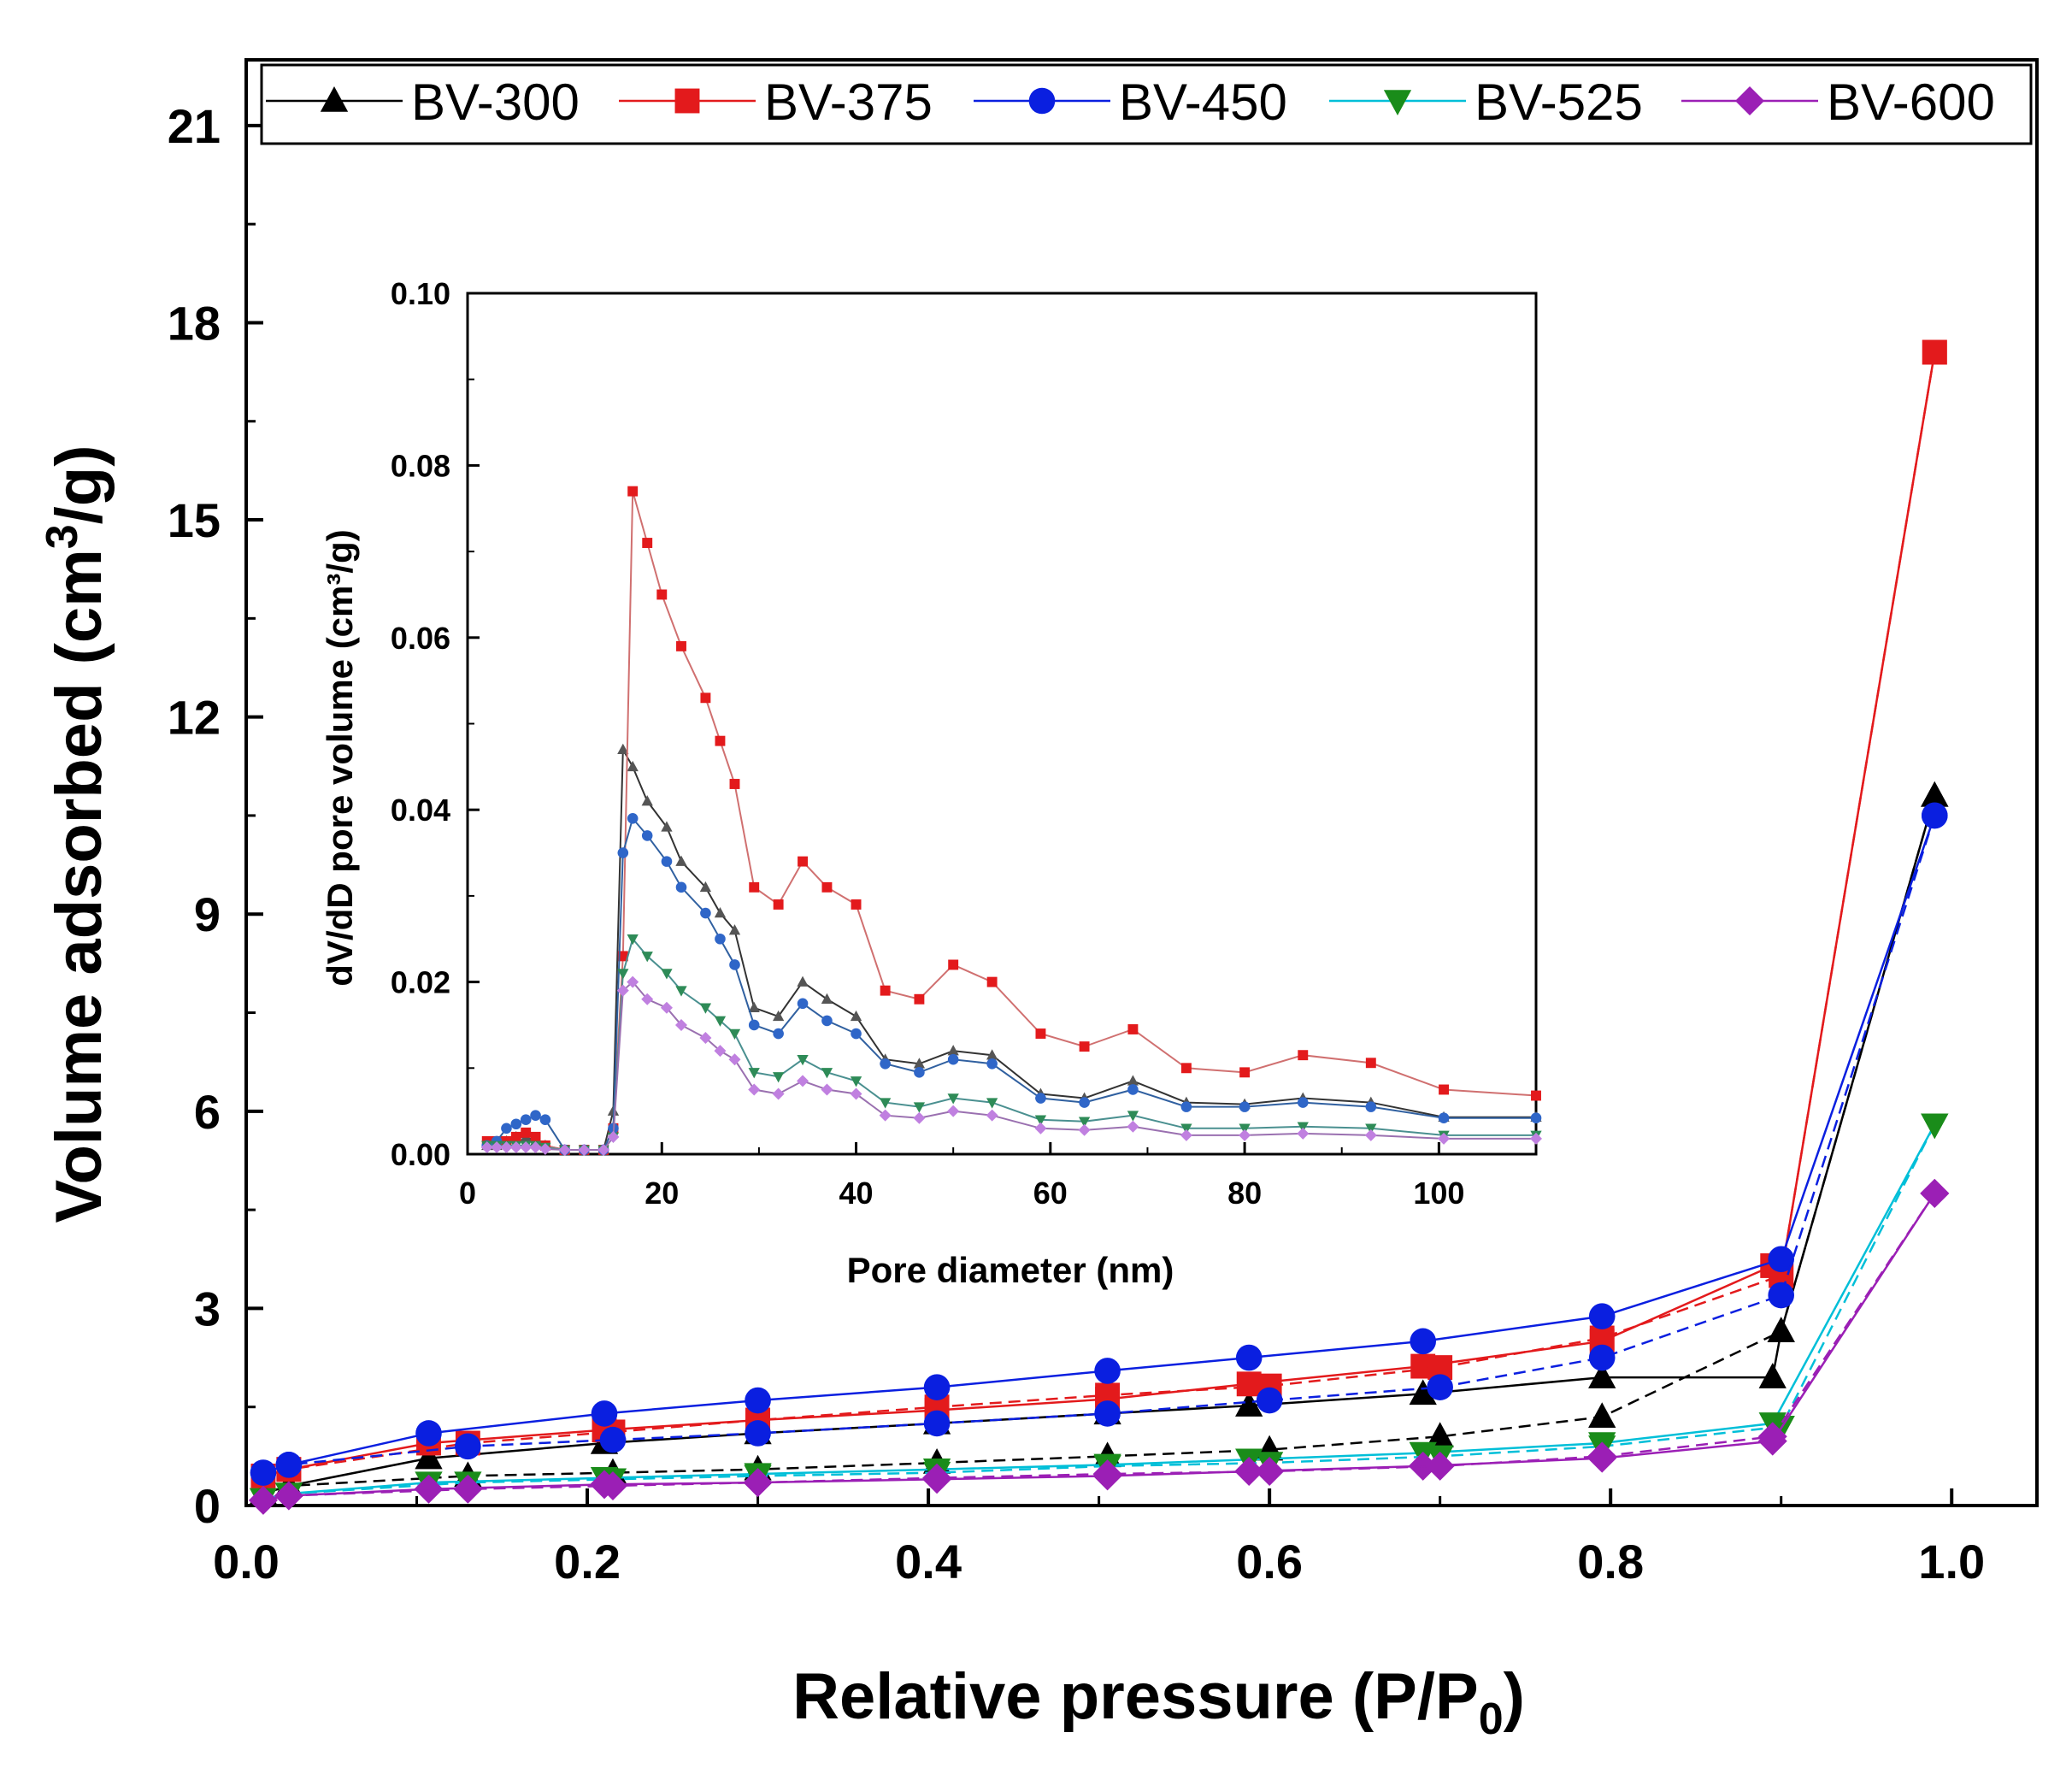  Describe the element at coordinates (1269, 1561) in the screenshot. I see `main-xtick-label: 0.6` at that location.